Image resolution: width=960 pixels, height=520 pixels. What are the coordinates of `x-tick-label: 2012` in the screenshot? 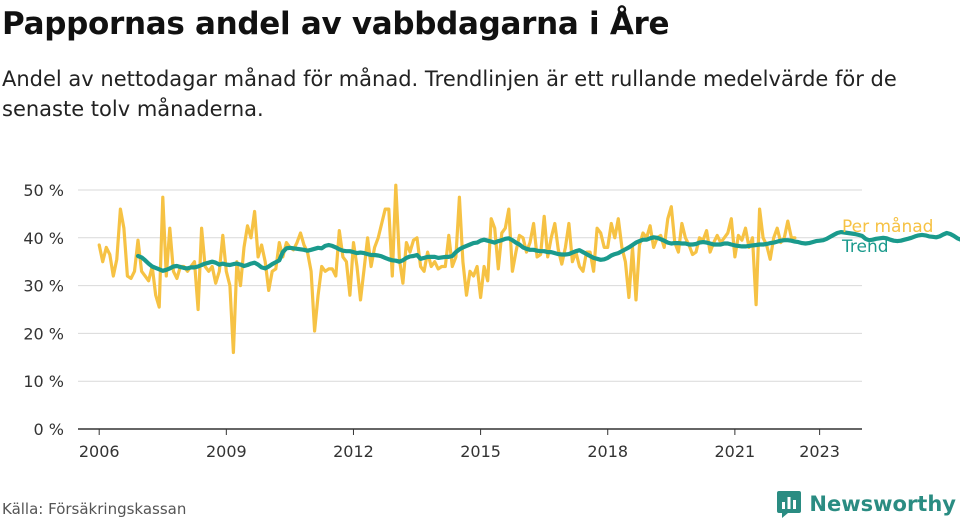 It's located at (353, 451).